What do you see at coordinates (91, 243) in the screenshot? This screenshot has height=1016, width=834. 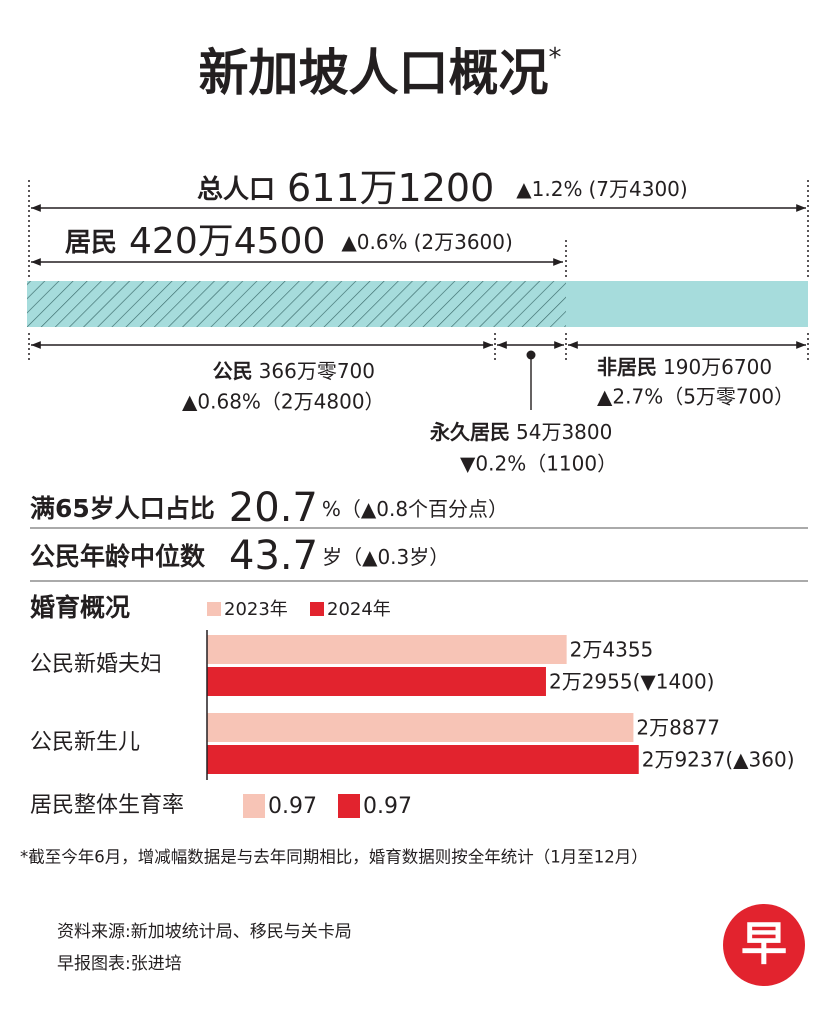 I see `label: 居民` at bounding box center [91, 243].